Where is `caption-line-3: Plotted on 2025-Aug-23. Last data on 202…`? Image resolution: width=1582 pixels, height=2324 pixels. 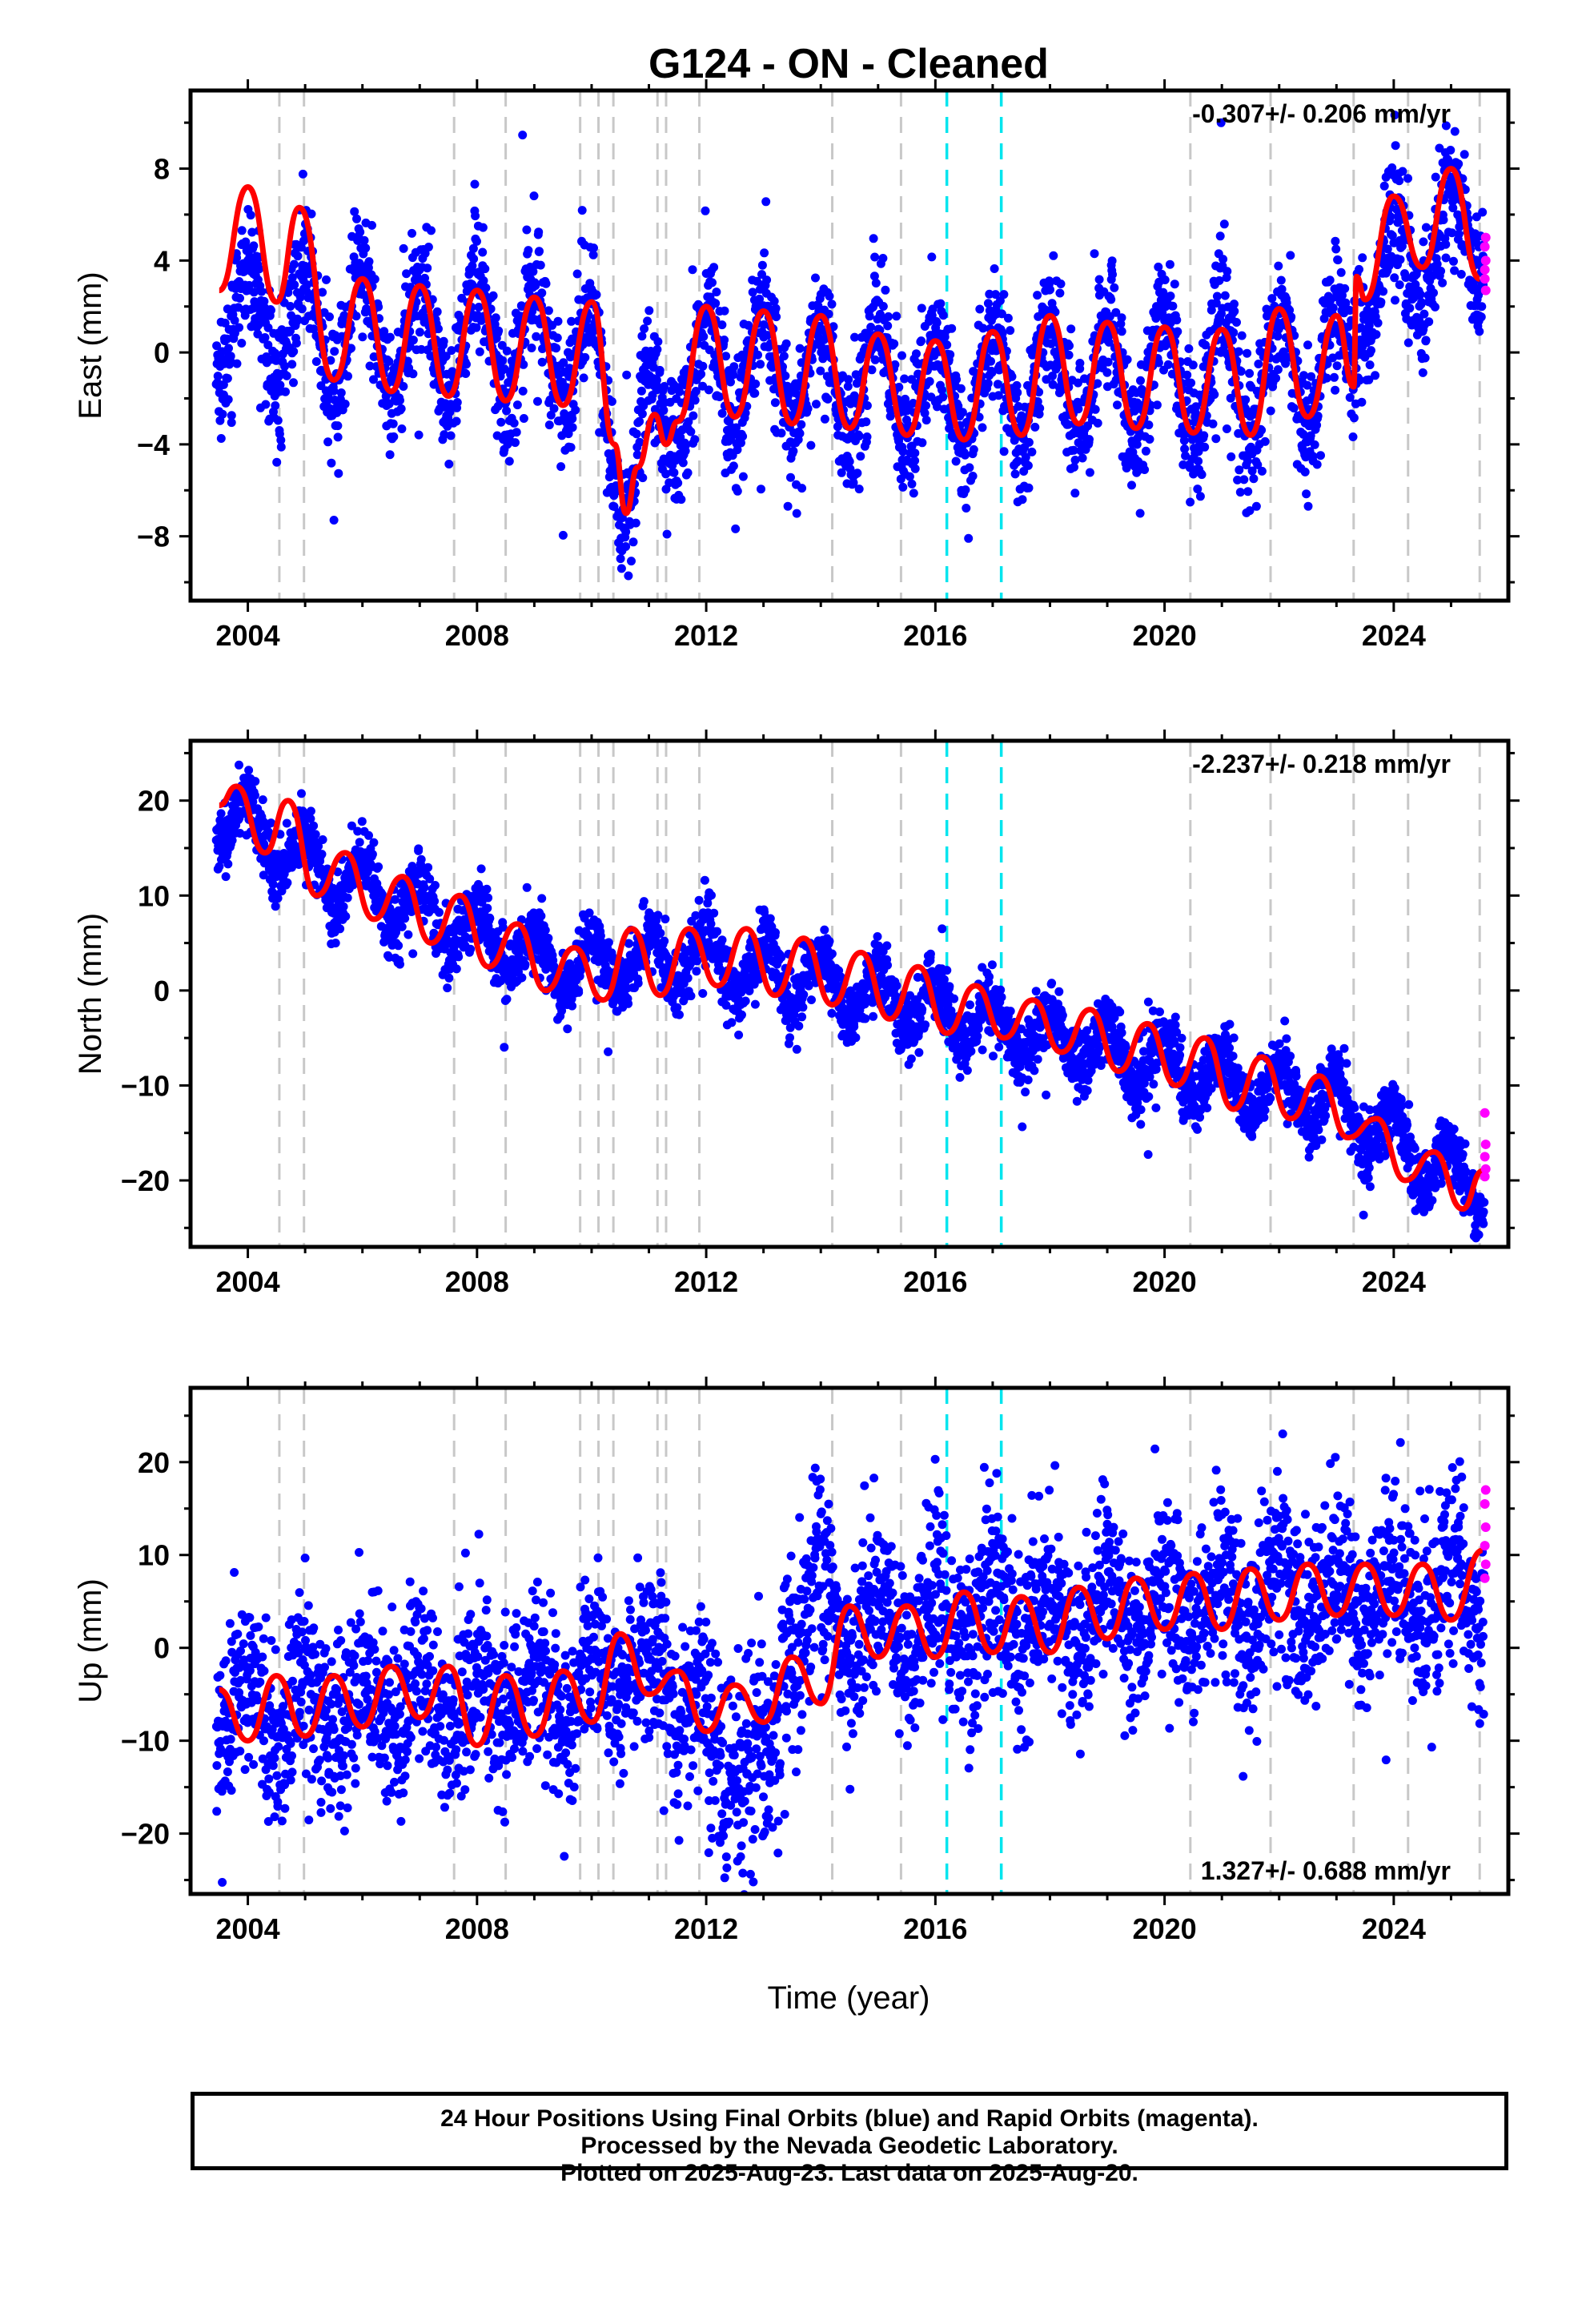
caption-line-3: Plotted on 2025-Aug-23. Last data on 202… is located at coordinates (849, 2173).